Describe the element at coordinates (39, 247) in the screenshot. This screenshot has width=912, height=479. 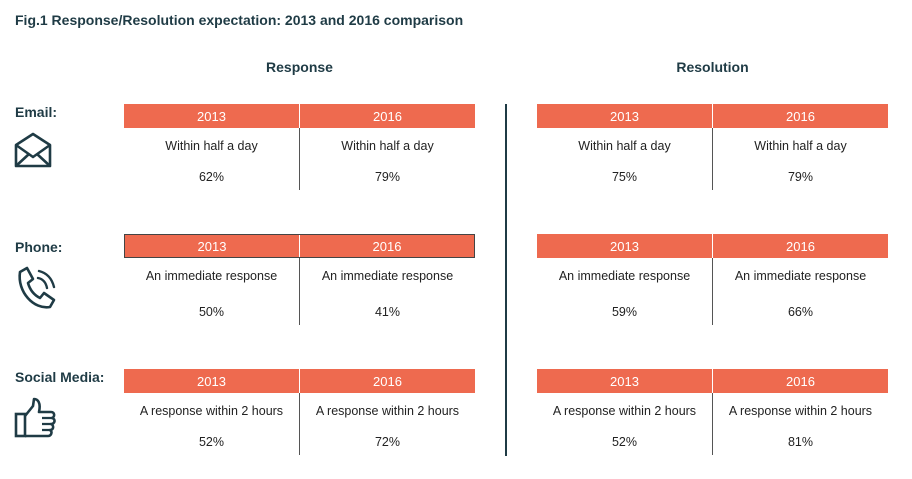
I see `channel-label-phone: Phone:` at that location.